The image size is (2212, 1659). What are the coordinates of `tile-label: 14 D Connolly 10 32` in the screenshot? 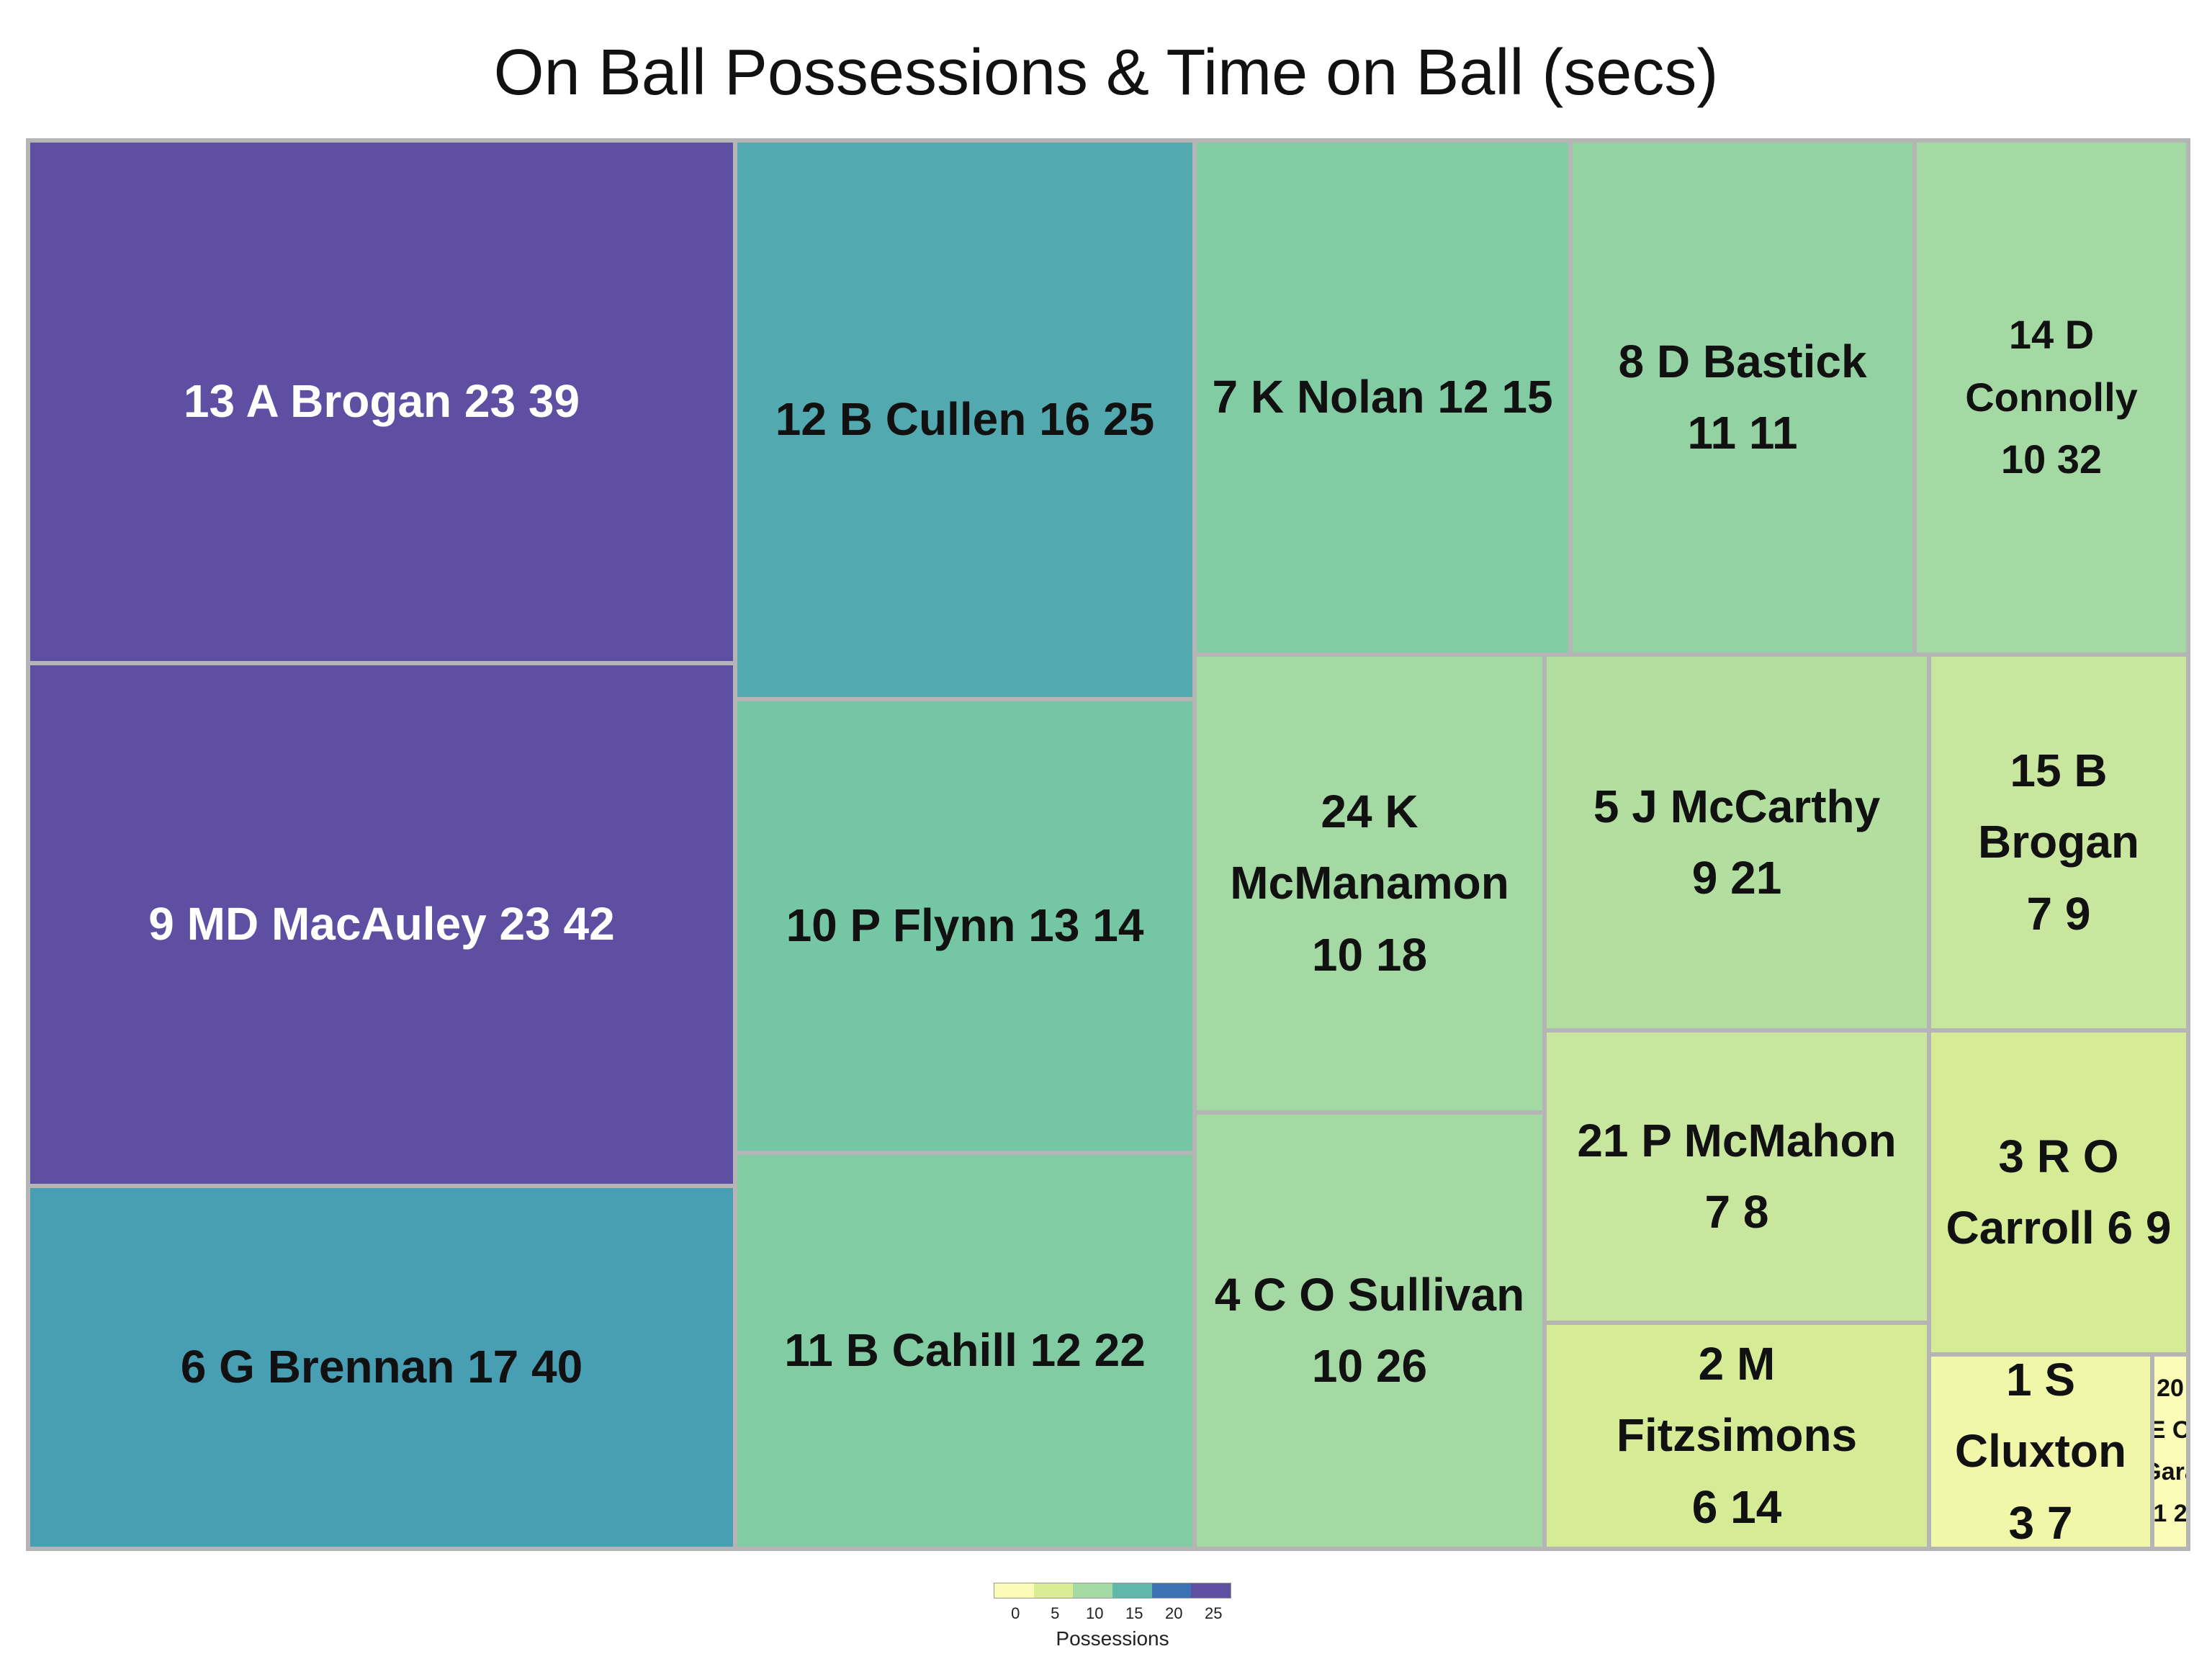 It's located at (2051, 397).